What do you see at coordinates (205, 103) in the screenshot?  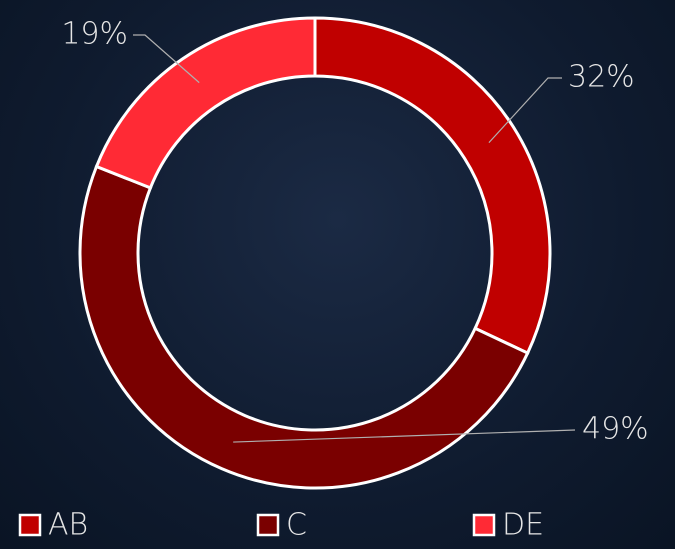 I see `slice` at bounding box center [205, 103].